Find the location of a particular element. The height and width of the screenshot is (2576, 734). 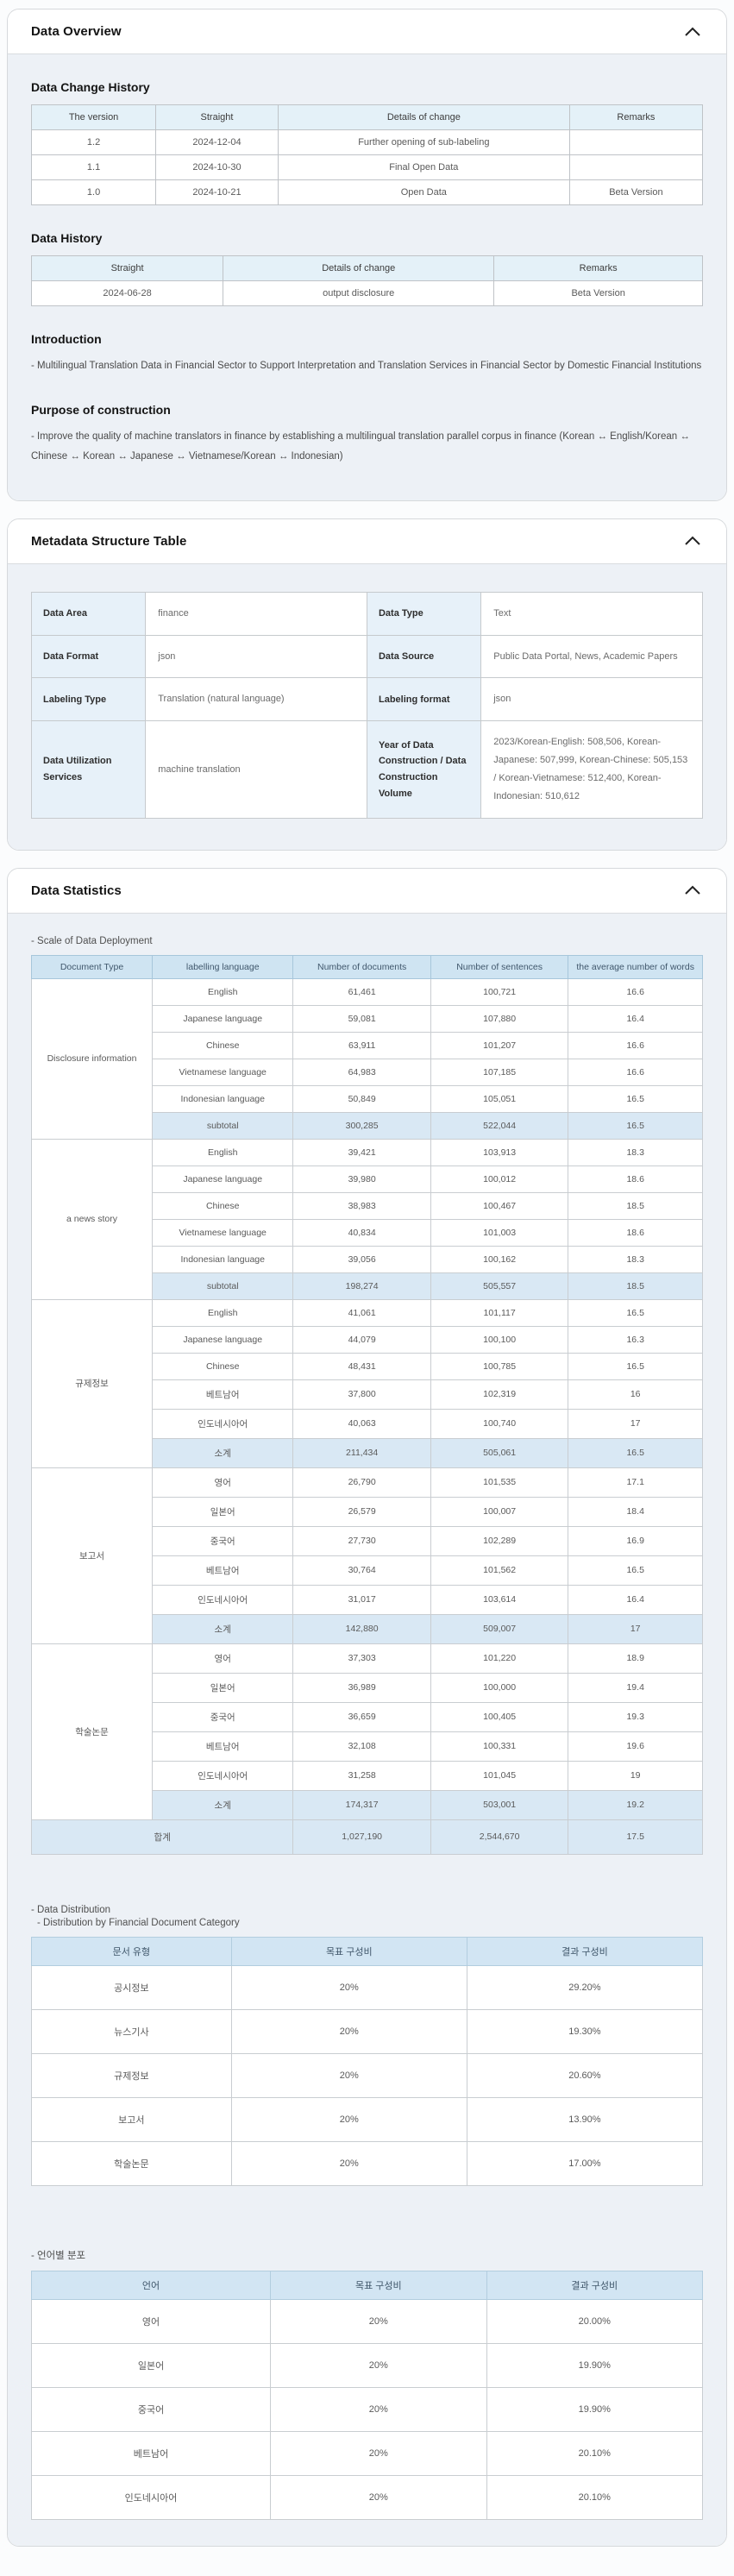

table-header-row: Straight Details of change Remarks is located at coordinates (366, 268).